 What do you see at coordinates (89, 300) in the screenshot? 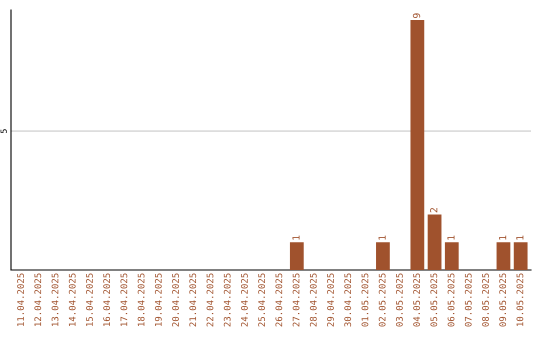
I see `x-tick-label: 15.04.2025` at bounding box center [89, 300].